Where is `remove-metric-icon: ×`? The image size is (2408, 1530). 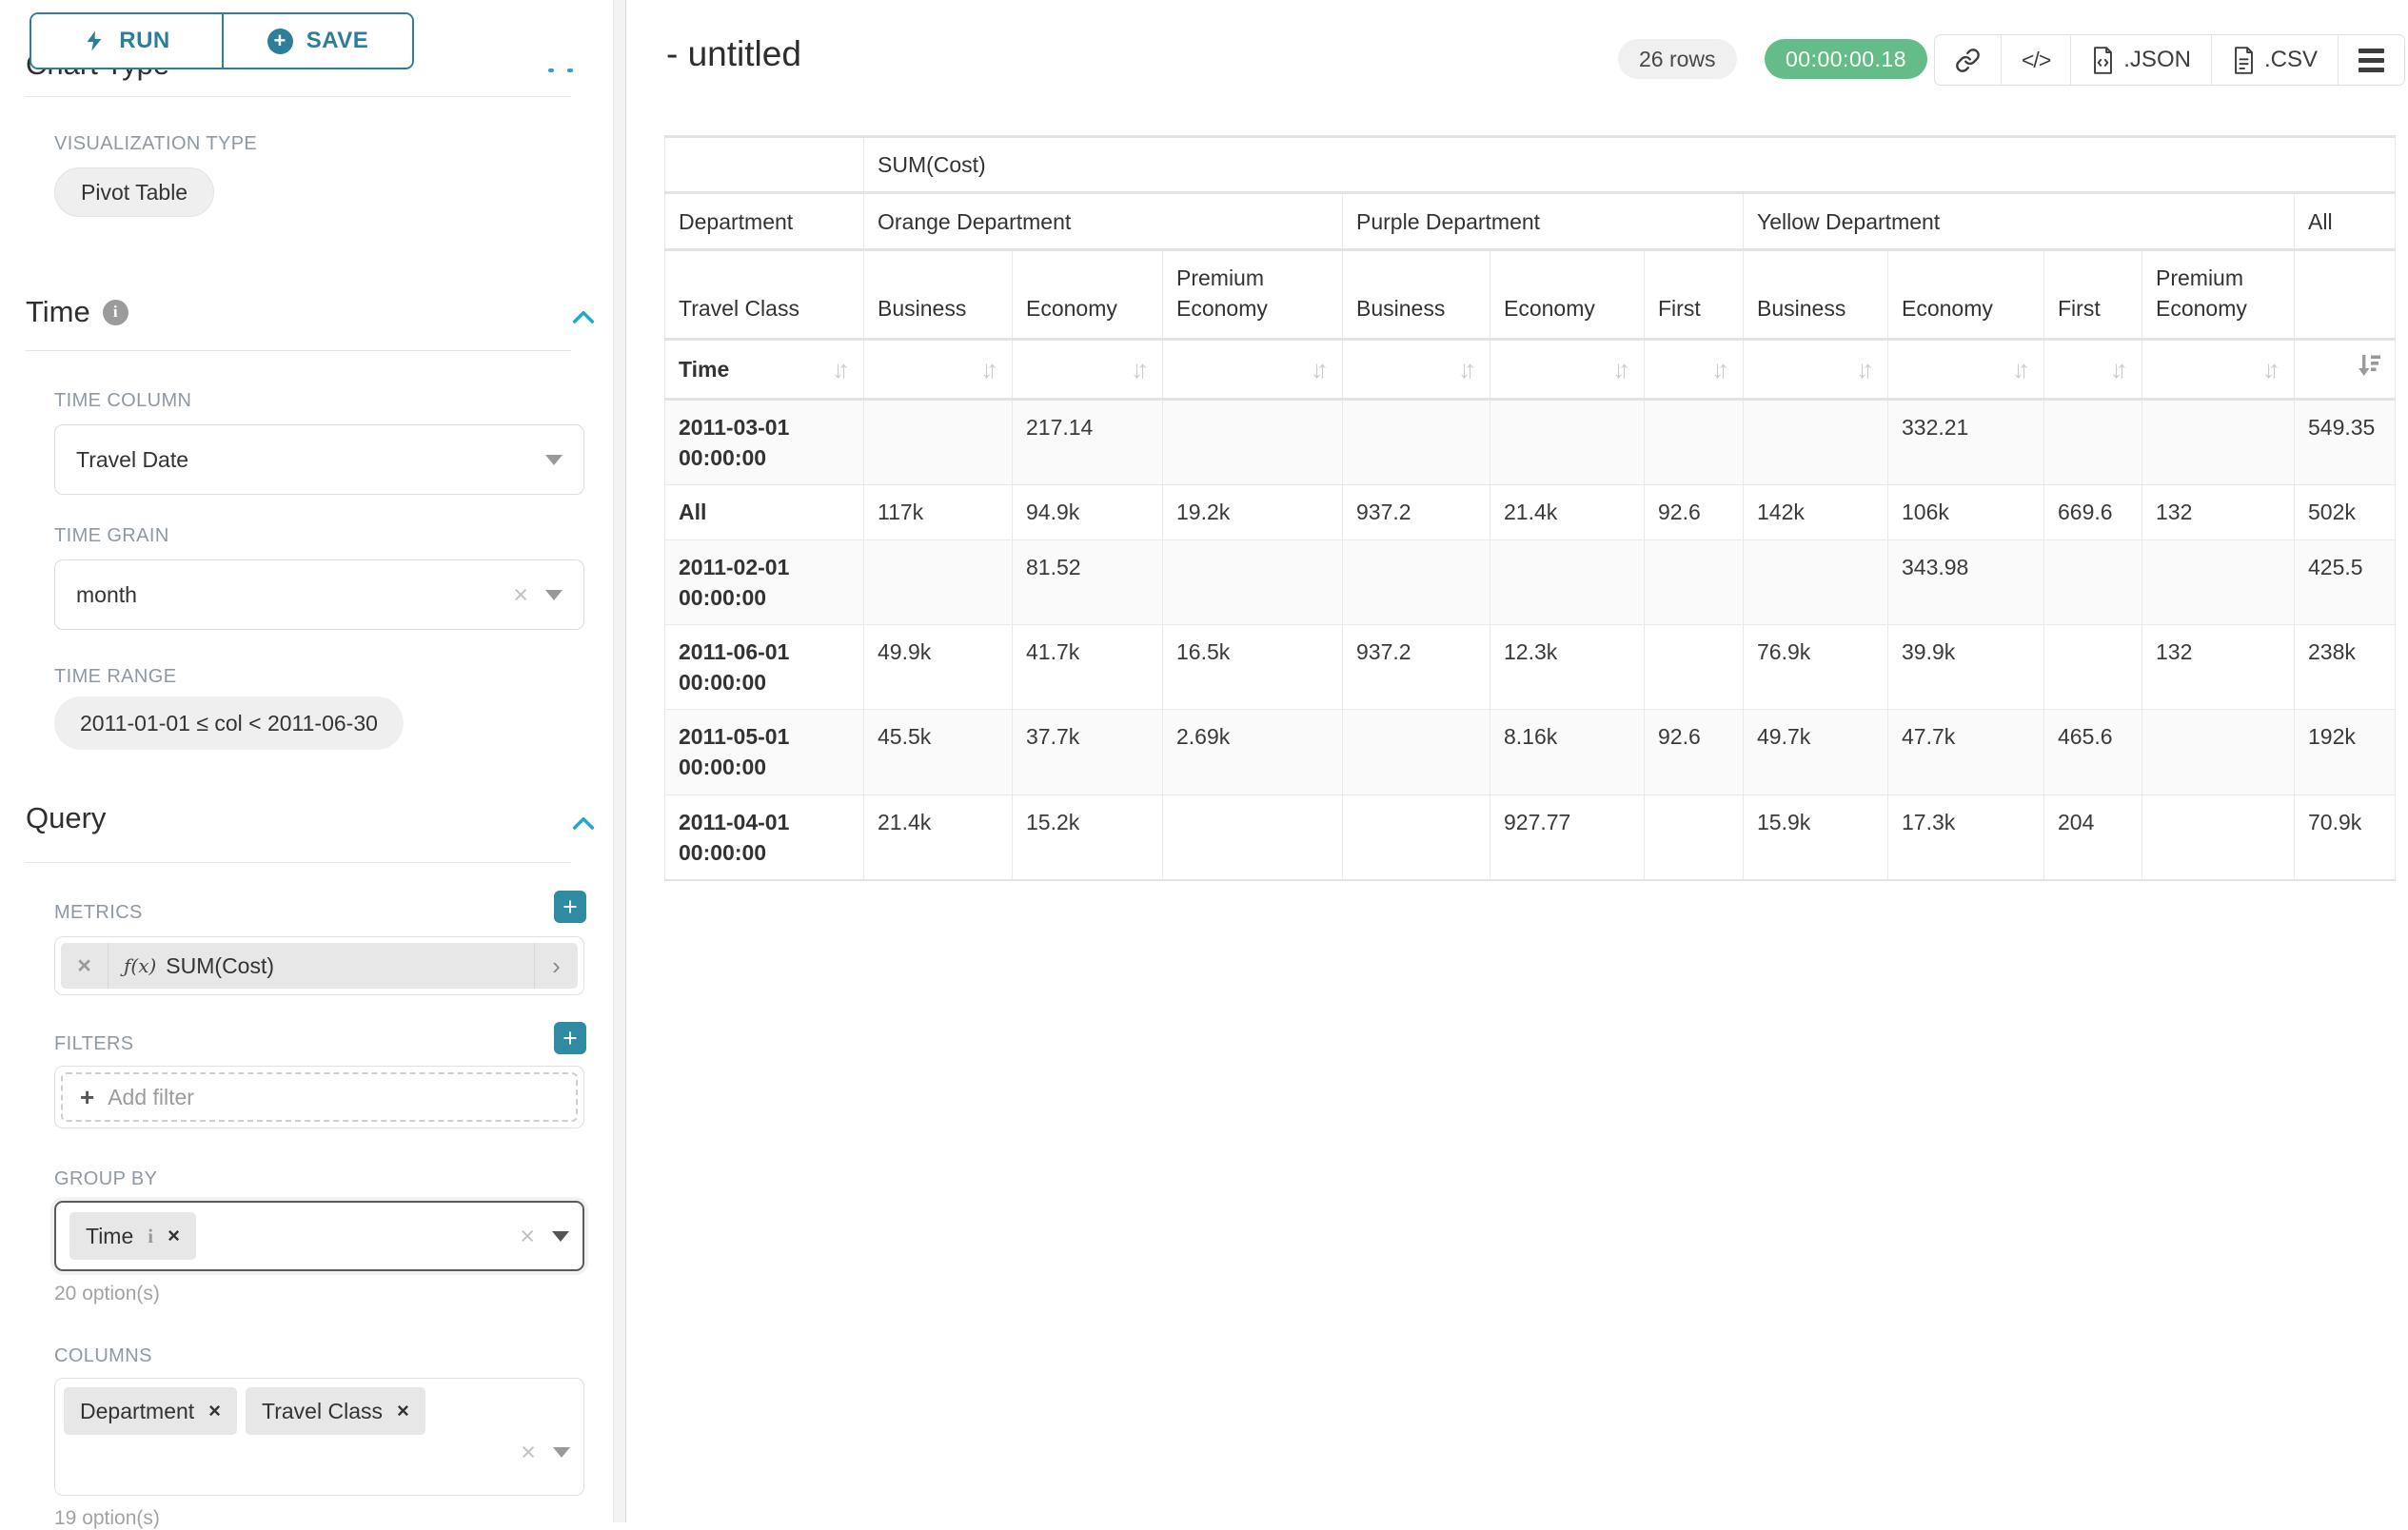
remove-metric-icon: × is located at coordinates (85, 966).